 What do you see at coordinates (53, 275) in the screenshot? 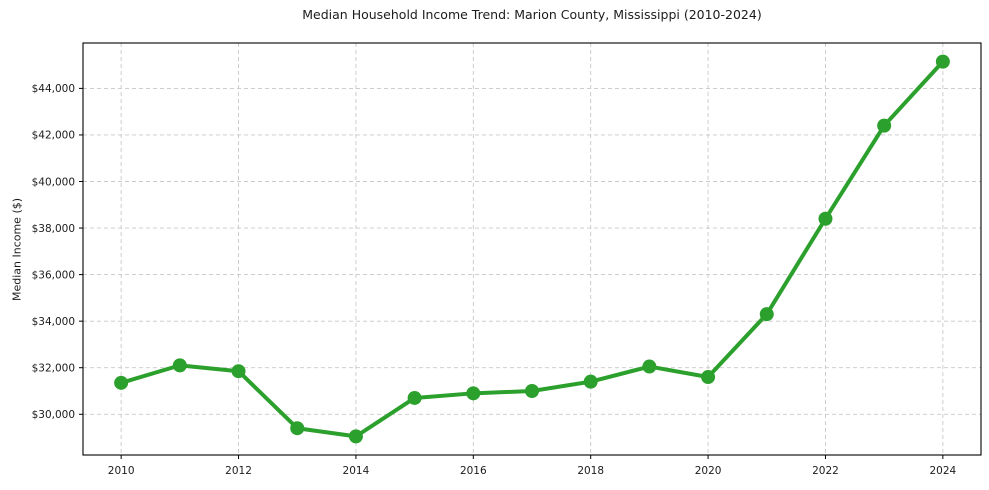
I see `y-tick-label: $36,000` at bounding box center [53, 275].